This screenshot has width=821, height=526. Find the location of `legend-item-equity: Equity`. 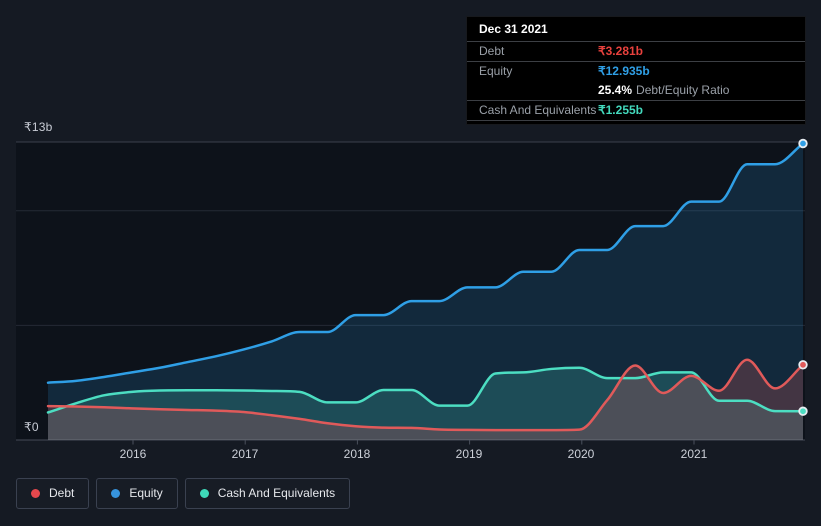

legend-item-equity: Equity is located at coordinates (137, 493).